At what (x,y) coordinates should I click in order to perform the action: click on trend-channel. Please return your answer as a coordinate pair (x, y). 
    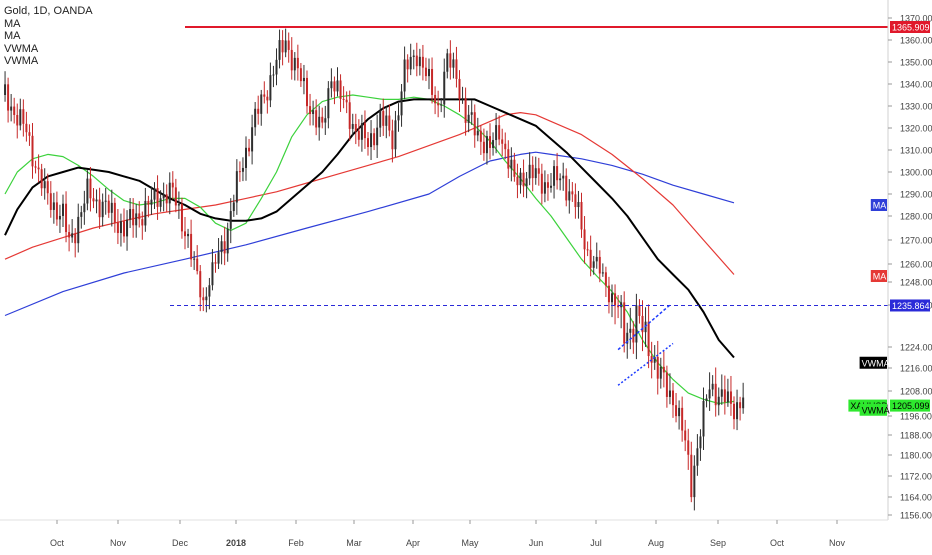
    Looking at the image, I should click on (645, 345).